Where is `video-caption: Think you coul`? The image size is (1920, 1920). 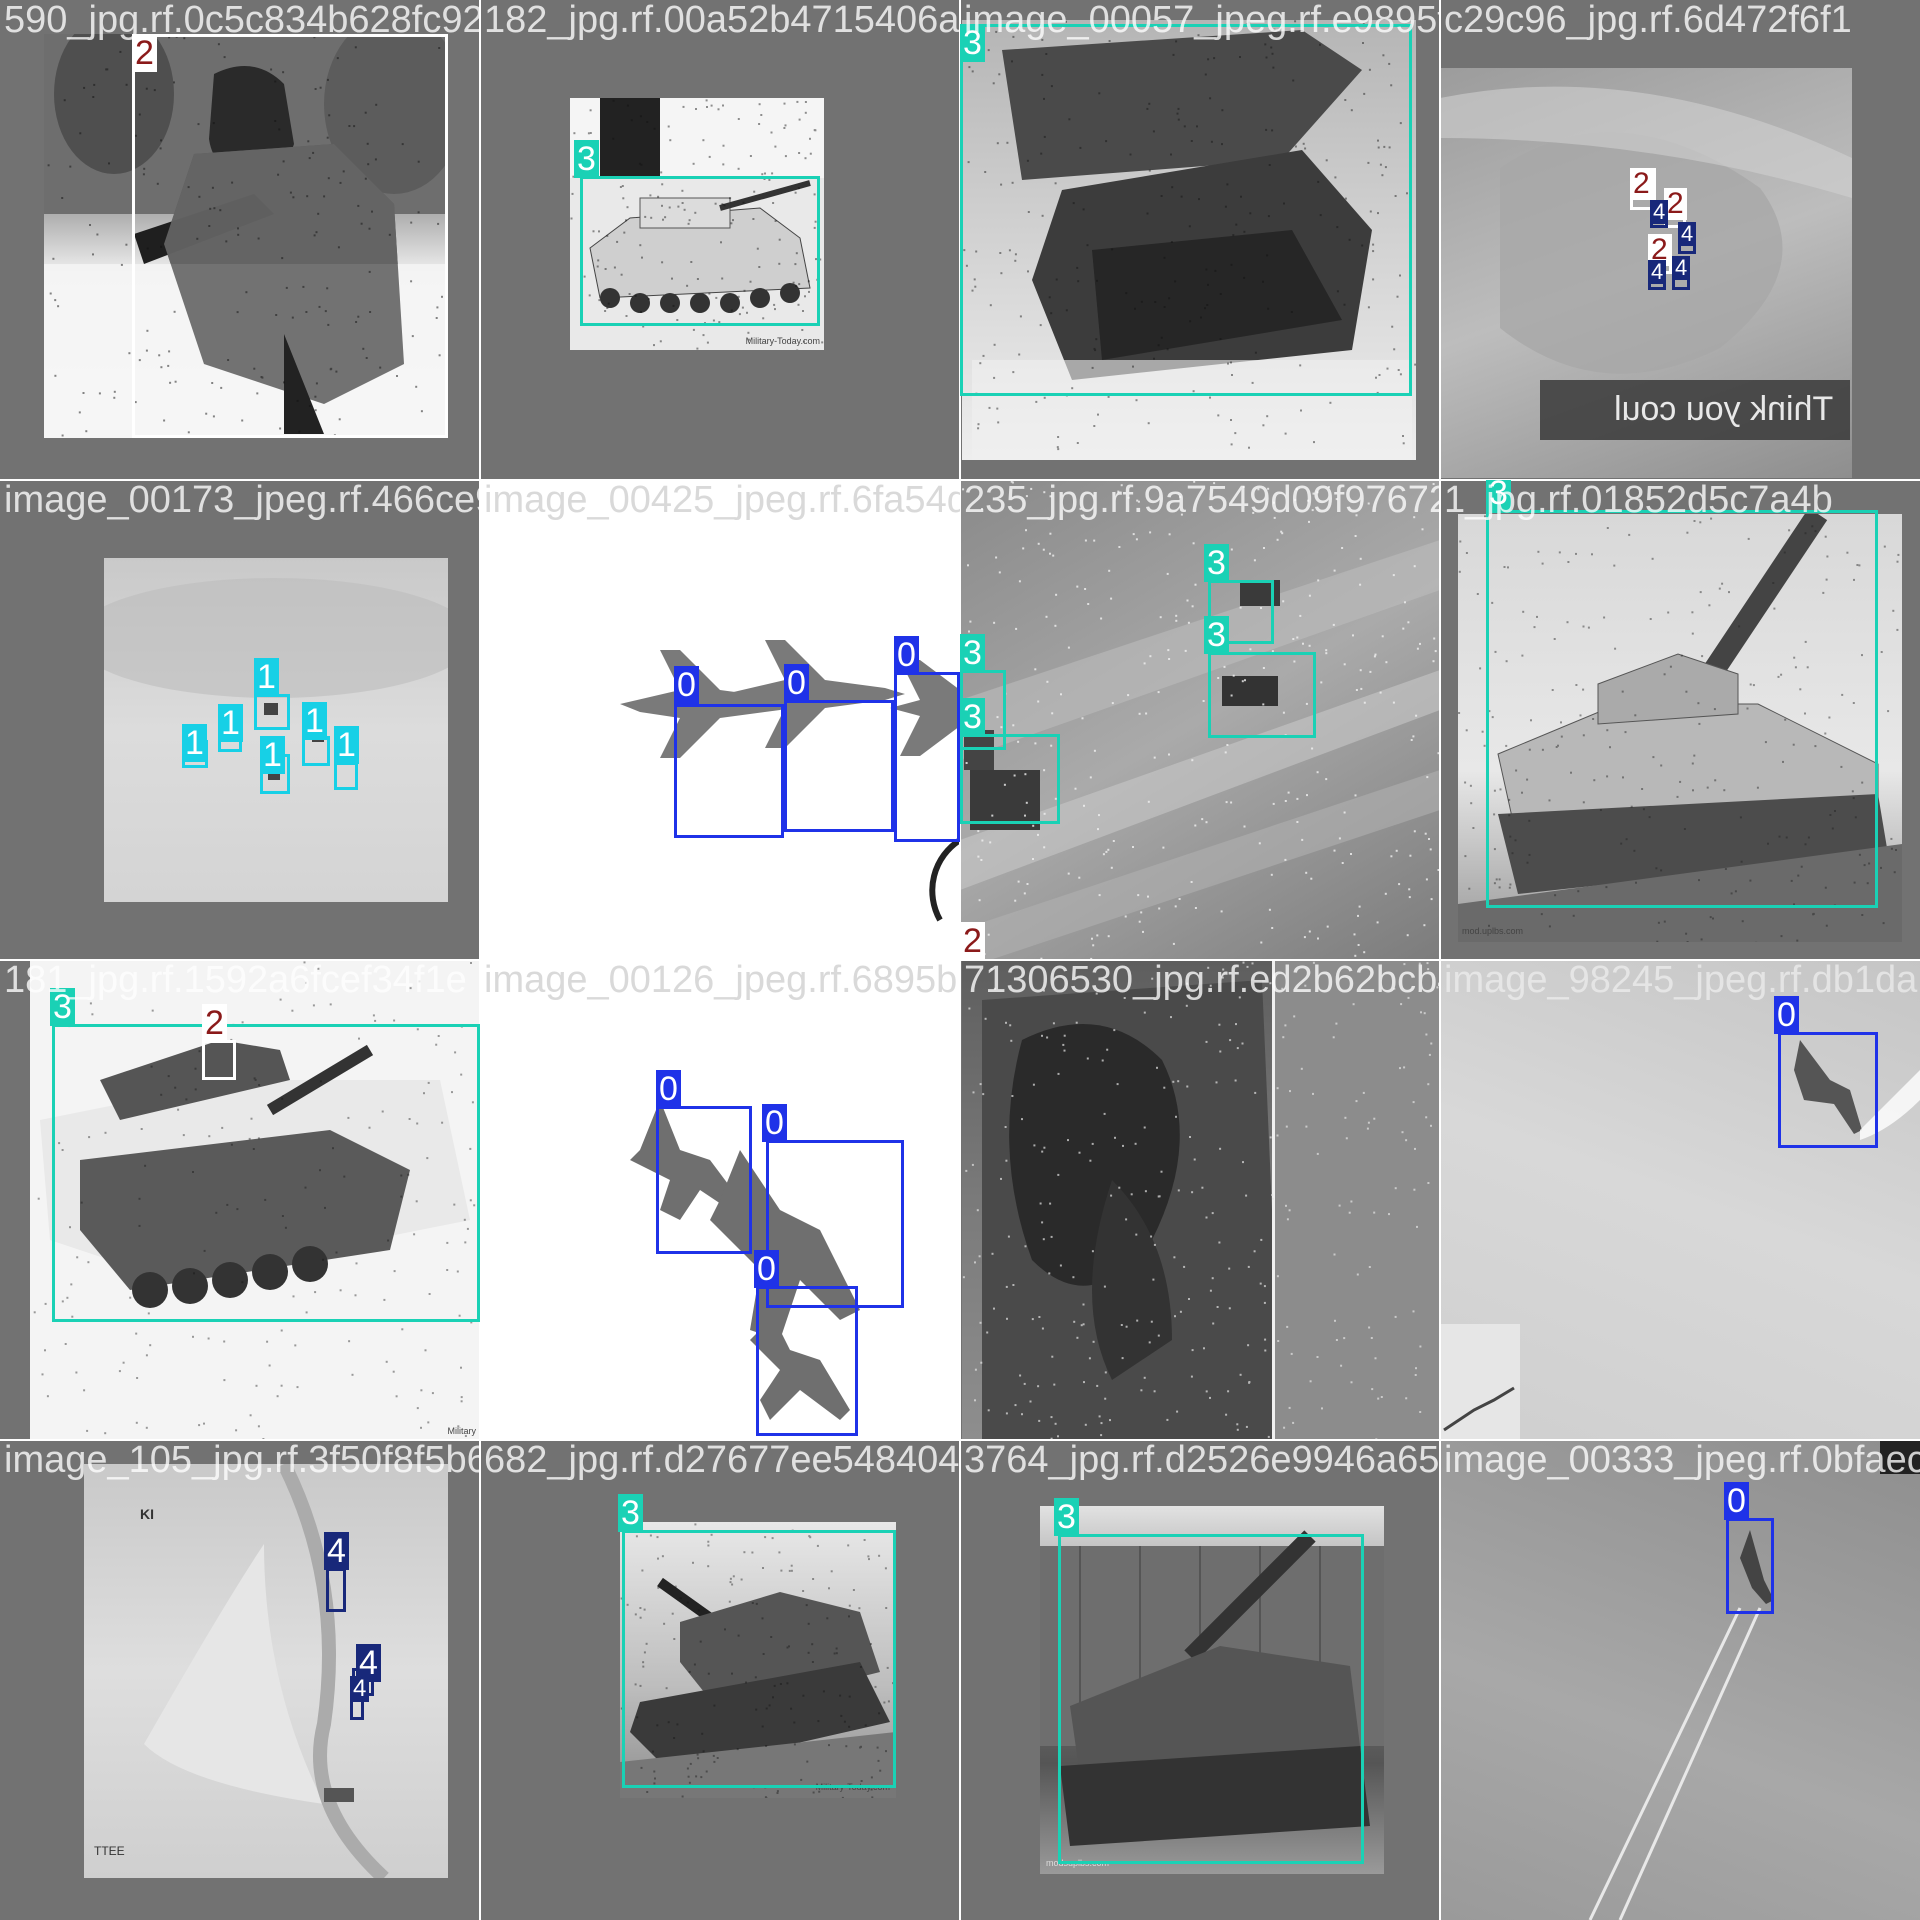 video-caption: Think you coul is located at coordinates (1723, 409).